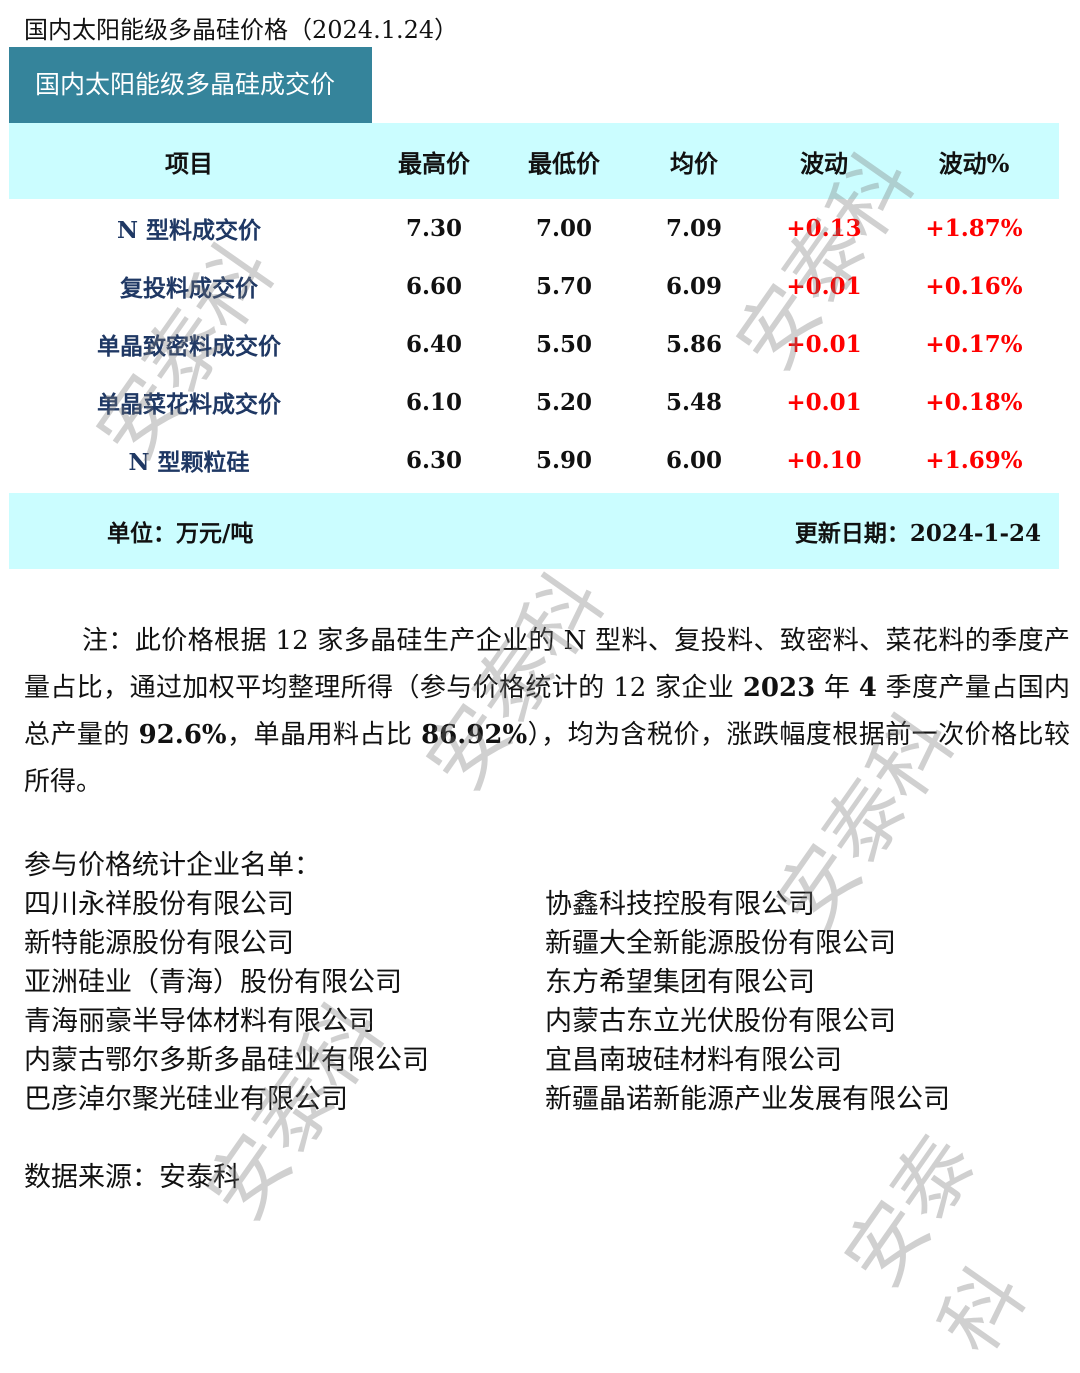 This screenshot has width=1080, height=1373. What do you see at coordinates (747, 1099) in the screenshot?
I see `company-item: 新疆晶诺新能源产业发展有限公司` at bounding box center [747, 1099].